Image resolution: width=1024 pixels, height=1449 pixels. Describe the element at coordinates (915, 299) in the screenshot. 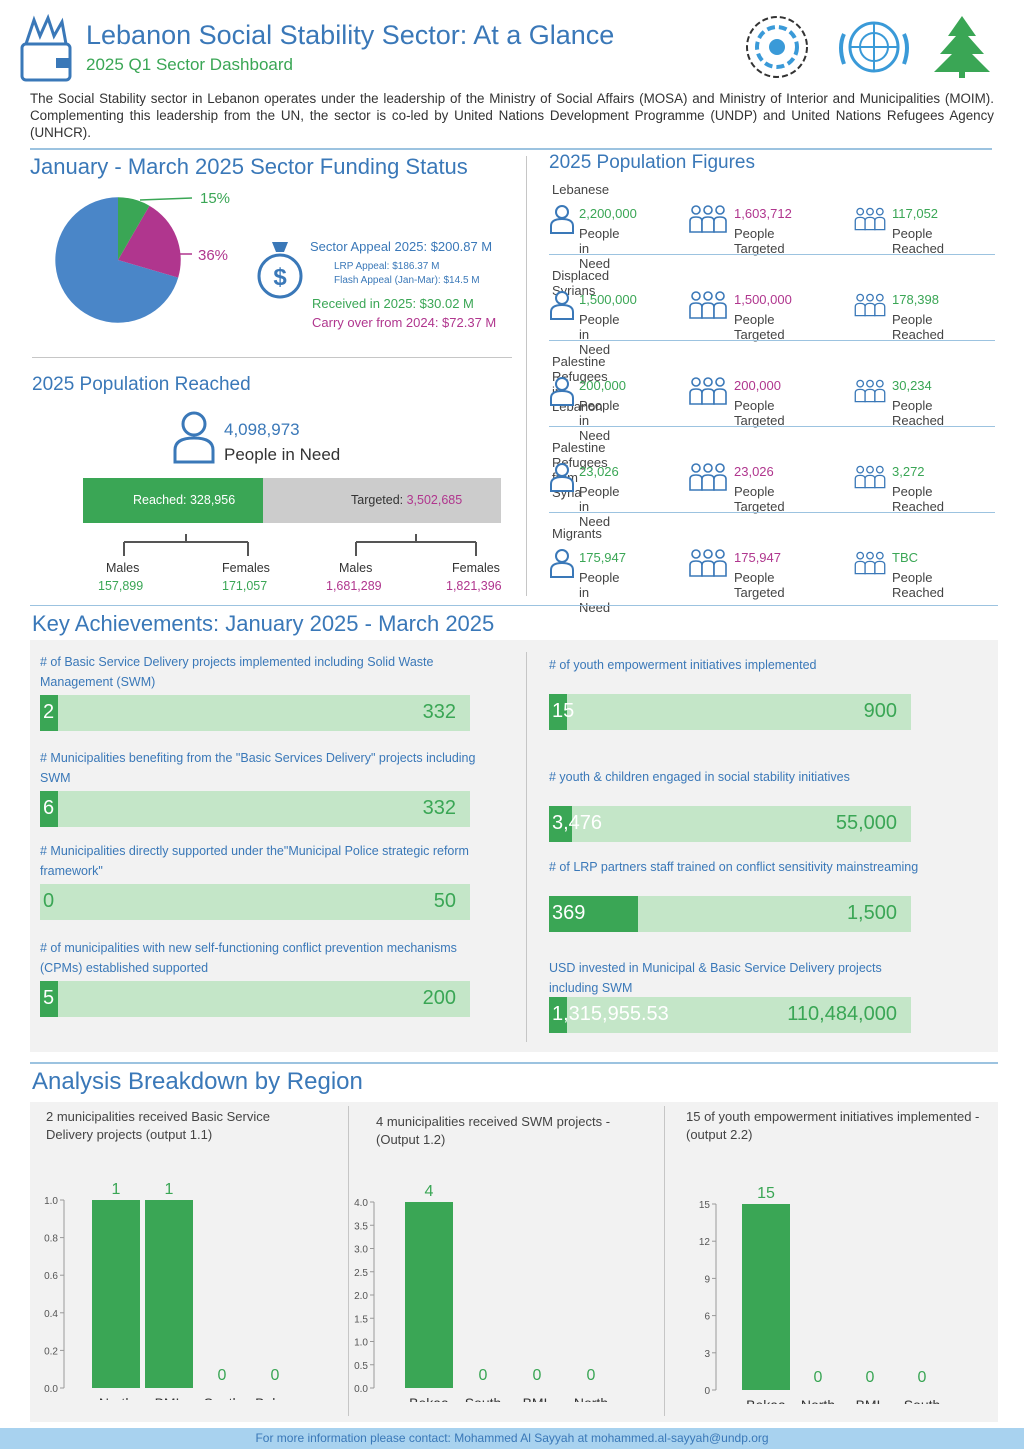

I see `population-reached-value: 178,398` at that location.